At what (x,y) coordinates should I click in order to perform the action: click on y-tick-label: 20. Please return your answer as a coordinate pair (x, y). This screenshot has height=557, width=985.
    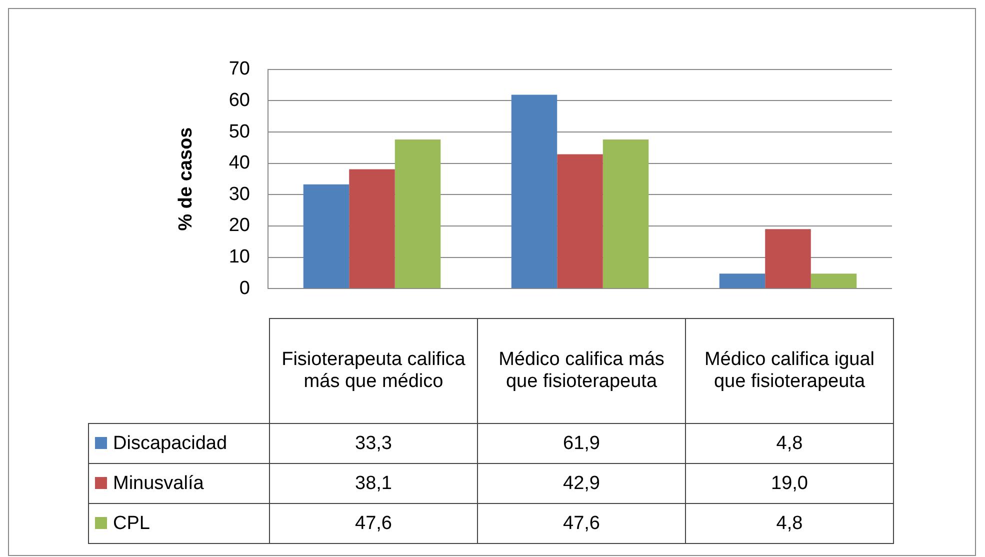
    Looking at the image, I should click on (239, 225).